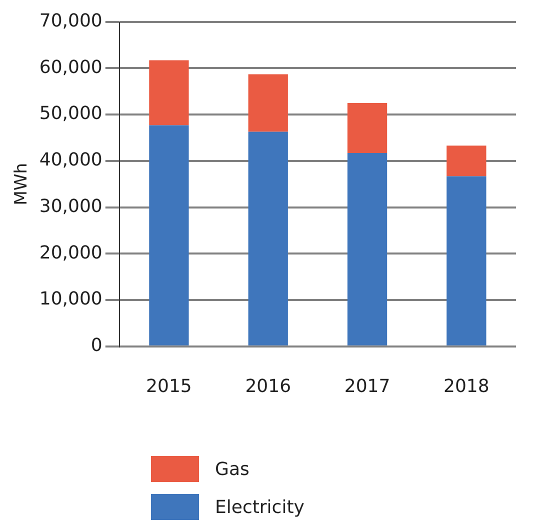  Describe the element at coordinates (22, 184) in the screenshot. I see `y-axis-title: MWh` at that location.